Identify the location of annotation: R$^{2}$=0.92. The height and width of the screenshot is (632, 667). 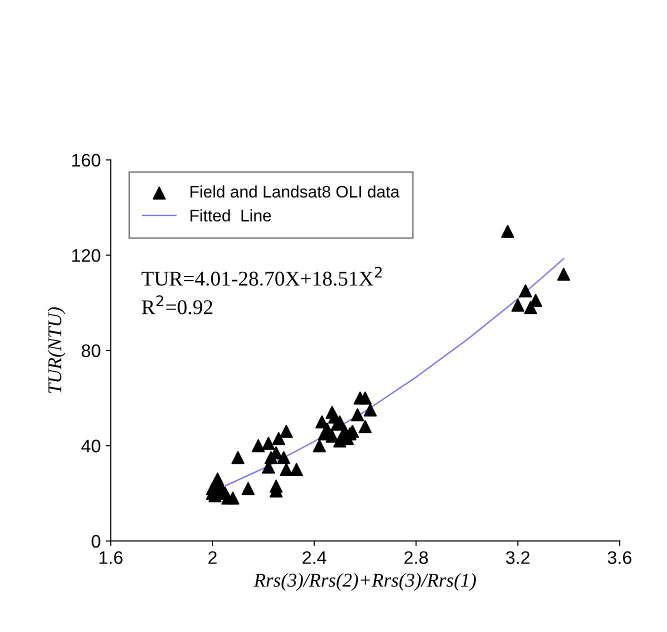
(177, 304).